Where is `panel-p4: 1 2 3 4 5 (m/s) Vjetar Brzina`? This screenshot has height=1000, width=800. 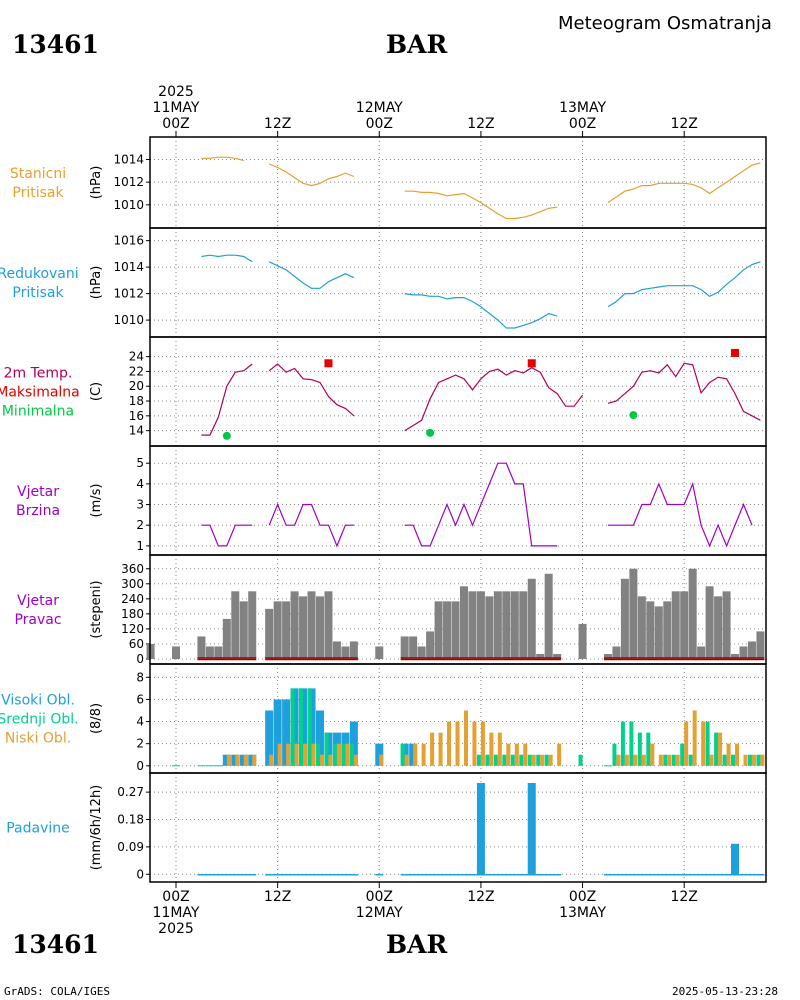 panel-p4: 1 2 3 4 5 (m/s) Vjetar Brzina is located at coordinates (391, 500).